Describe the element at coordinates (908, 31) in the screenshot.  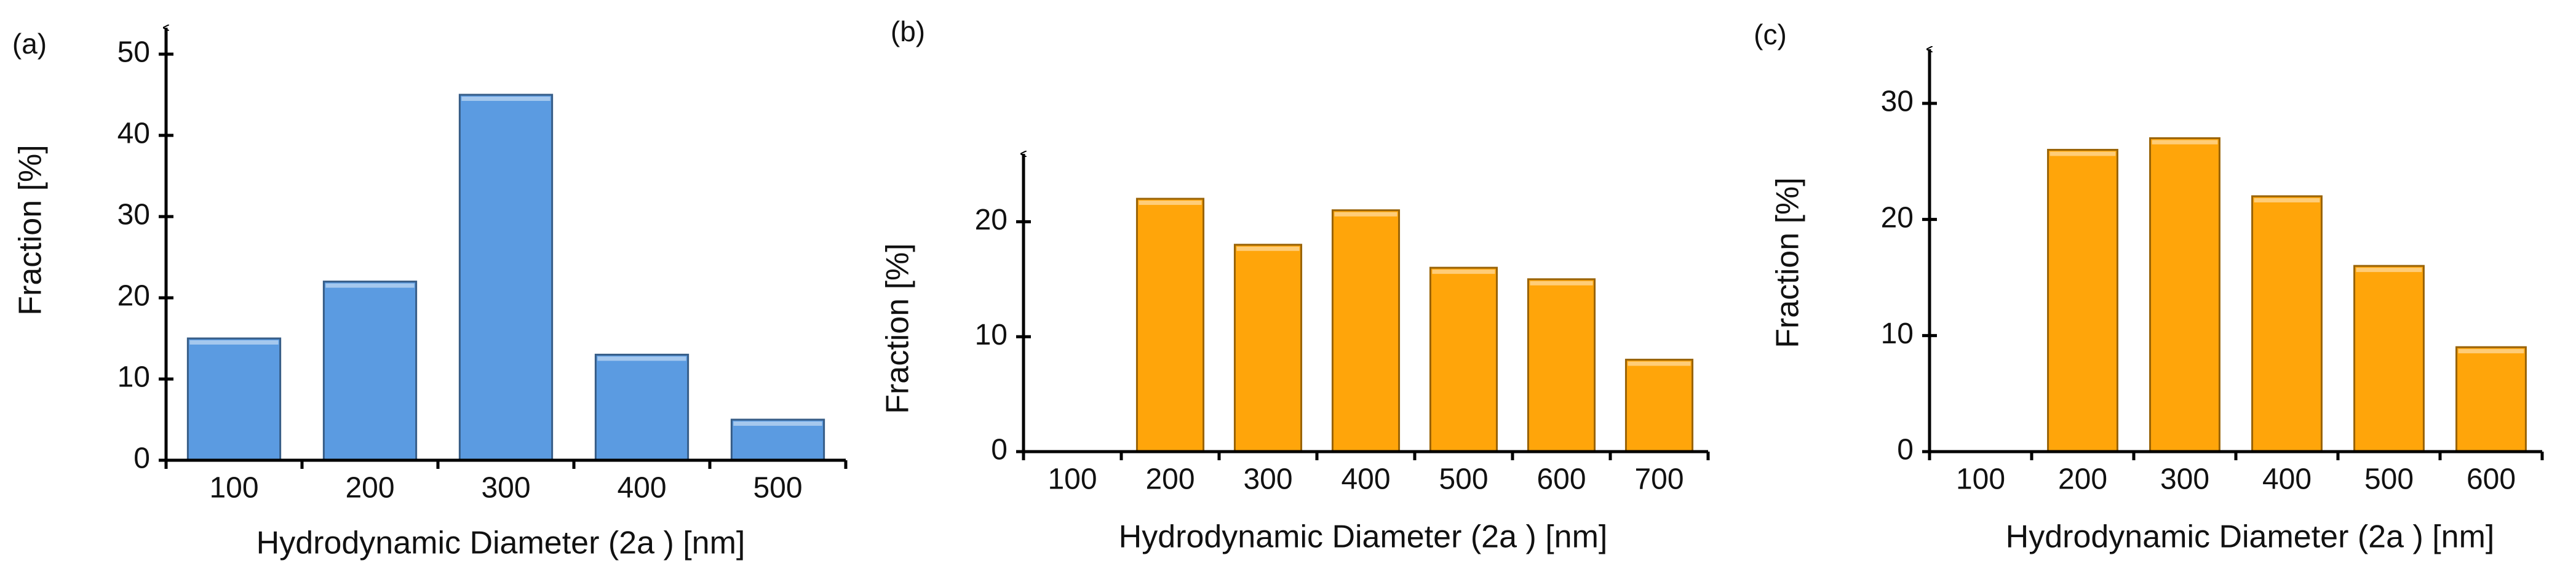
I see `panel-label: (b)` at that location.